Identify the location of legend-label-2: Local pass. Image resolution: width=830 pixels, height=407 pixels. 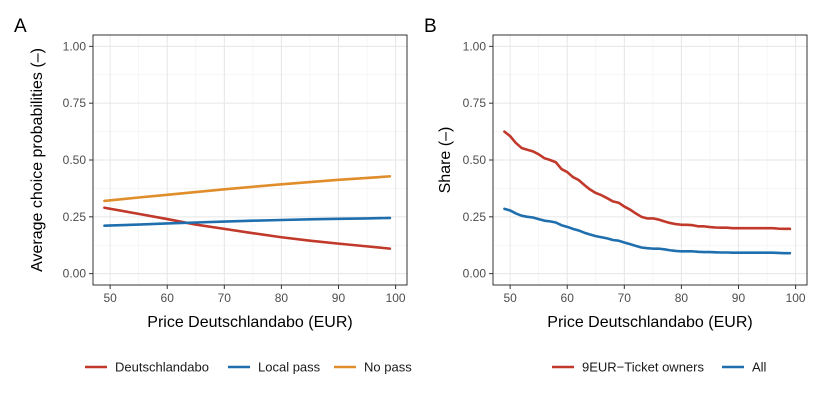
(289, 367).